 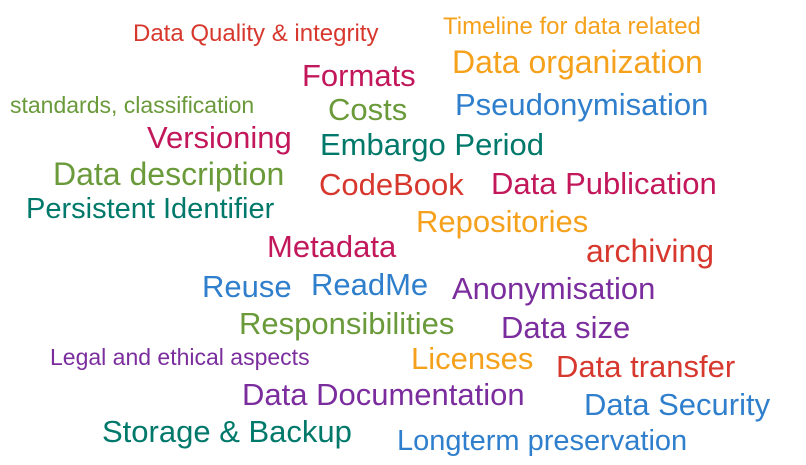 I want to click on word-standards: standards, classification, so click(x=132, y=105).